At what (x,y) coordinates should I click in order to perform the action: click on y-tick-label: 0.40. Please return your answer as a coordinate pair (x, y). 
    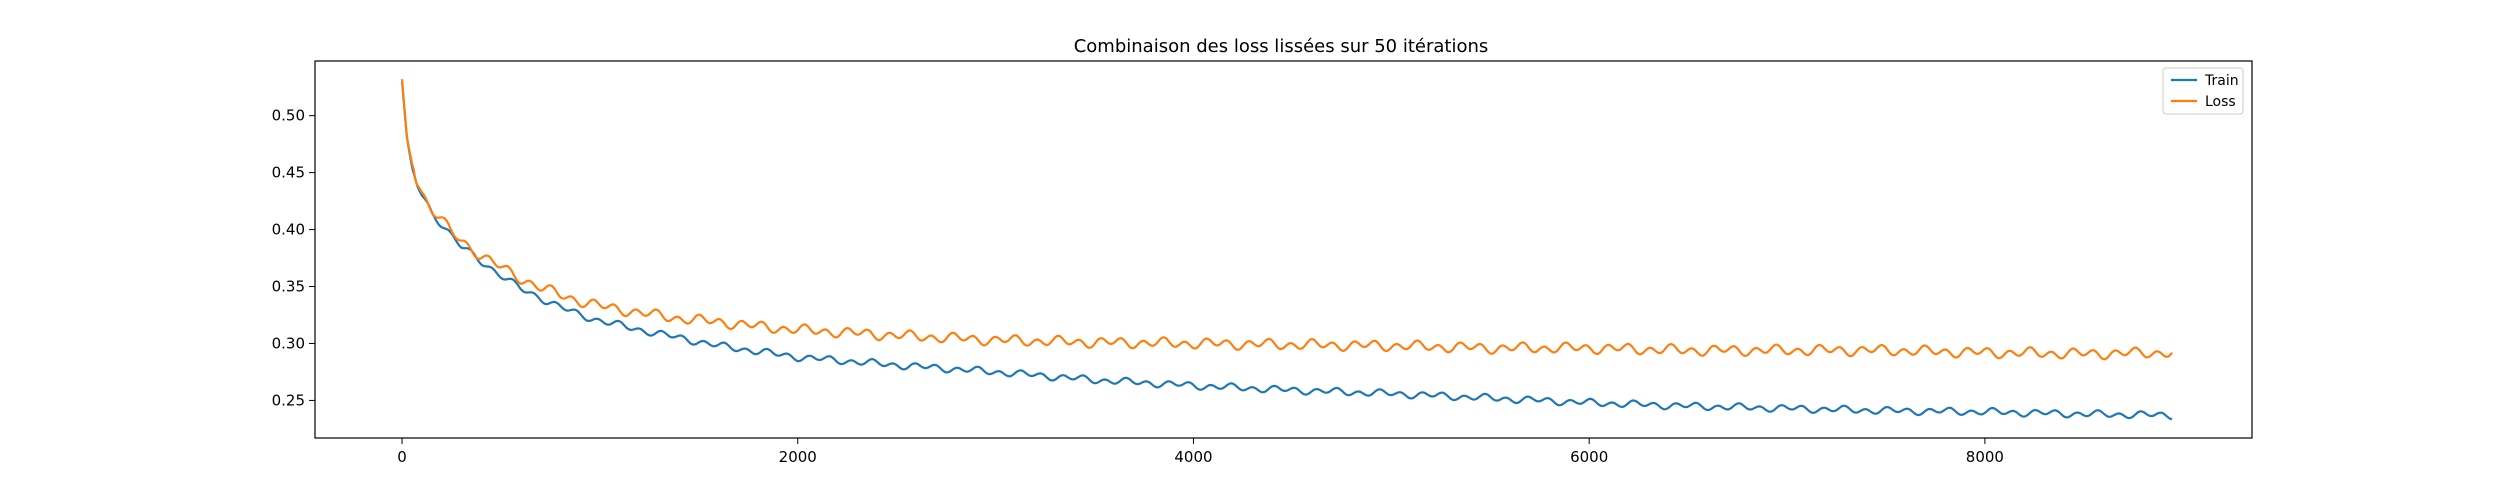
    Looking at the image, I should click on (288, 230).